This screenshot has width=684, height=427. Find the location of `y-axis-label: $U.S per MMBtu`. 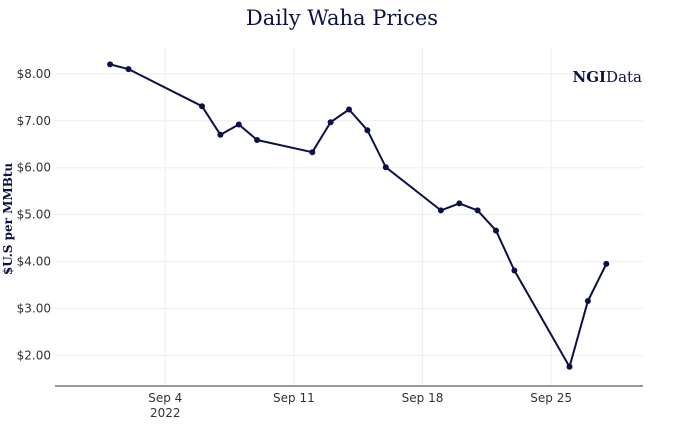

y-axis-label: $U.S per MMBtu is located at coordinates (8, 219).